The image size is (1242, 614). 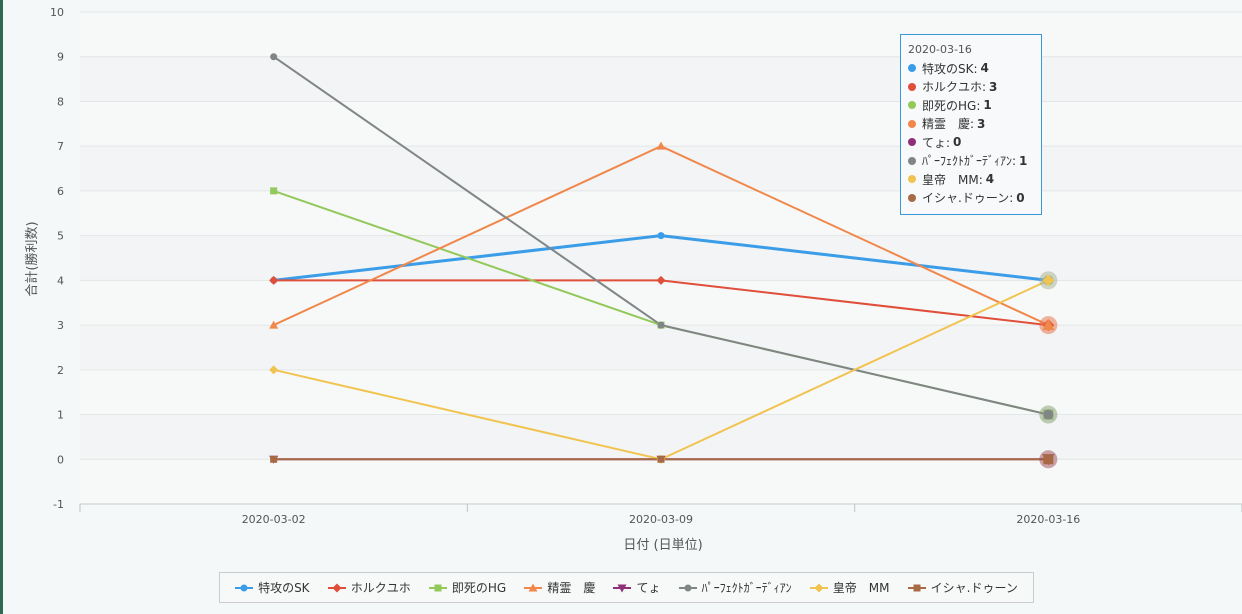 I want to click on legend-label: 皇帝 MM, so click(x=861, y=588).